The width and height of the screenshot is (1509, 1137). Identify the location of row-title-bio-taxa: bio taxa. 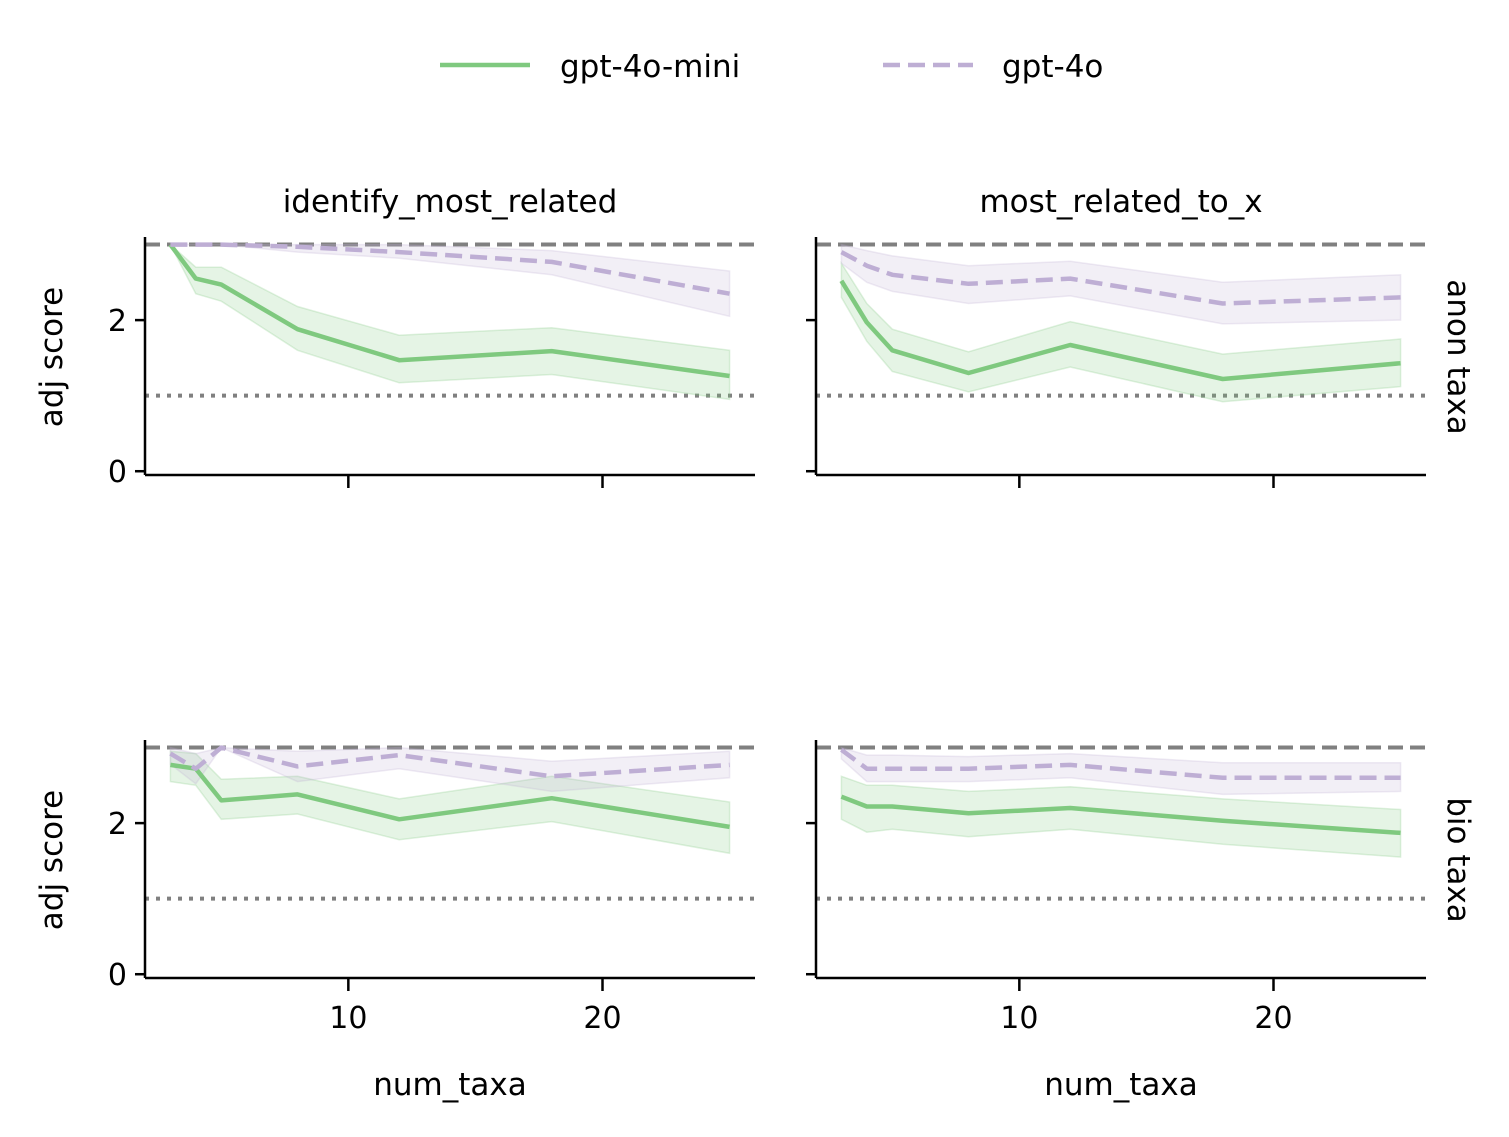
(1458, 860).